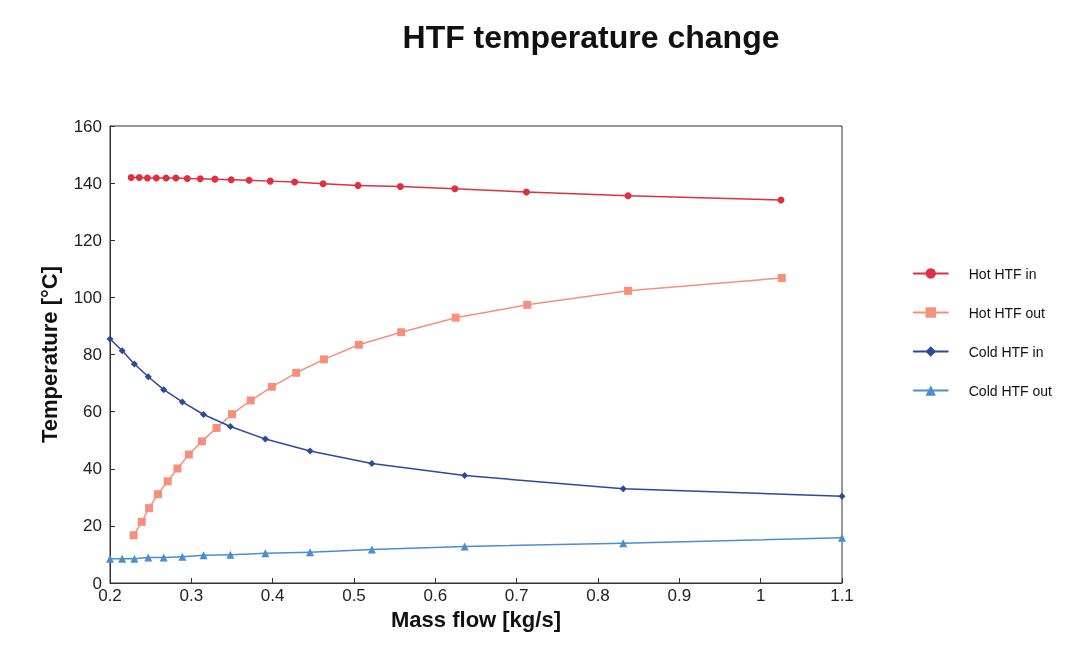  What do you see at coordinates (92, 354) in the screenshot?
I see `y-tick-label: 80` at bounding box center [92, 354].